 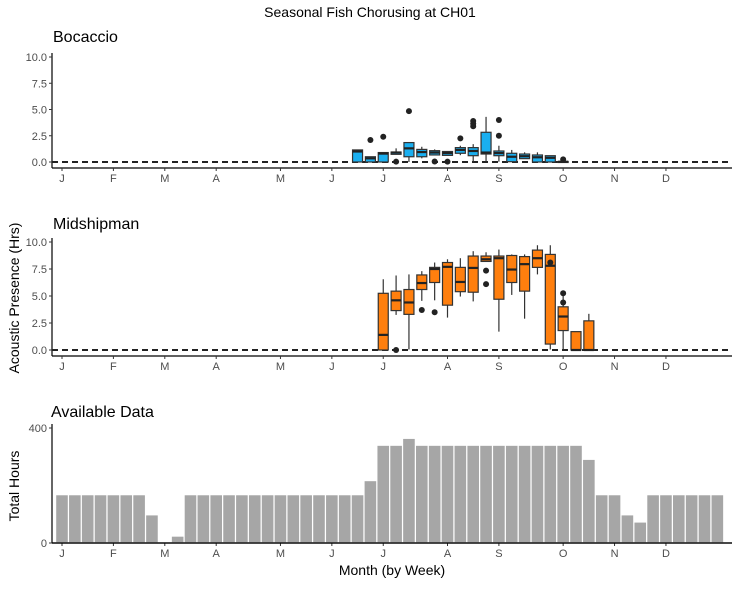 What do you see at coordinates (39, 84) in the screenshot?
I see `y-tick-label: 7.5` at bounding box center [39, 84].